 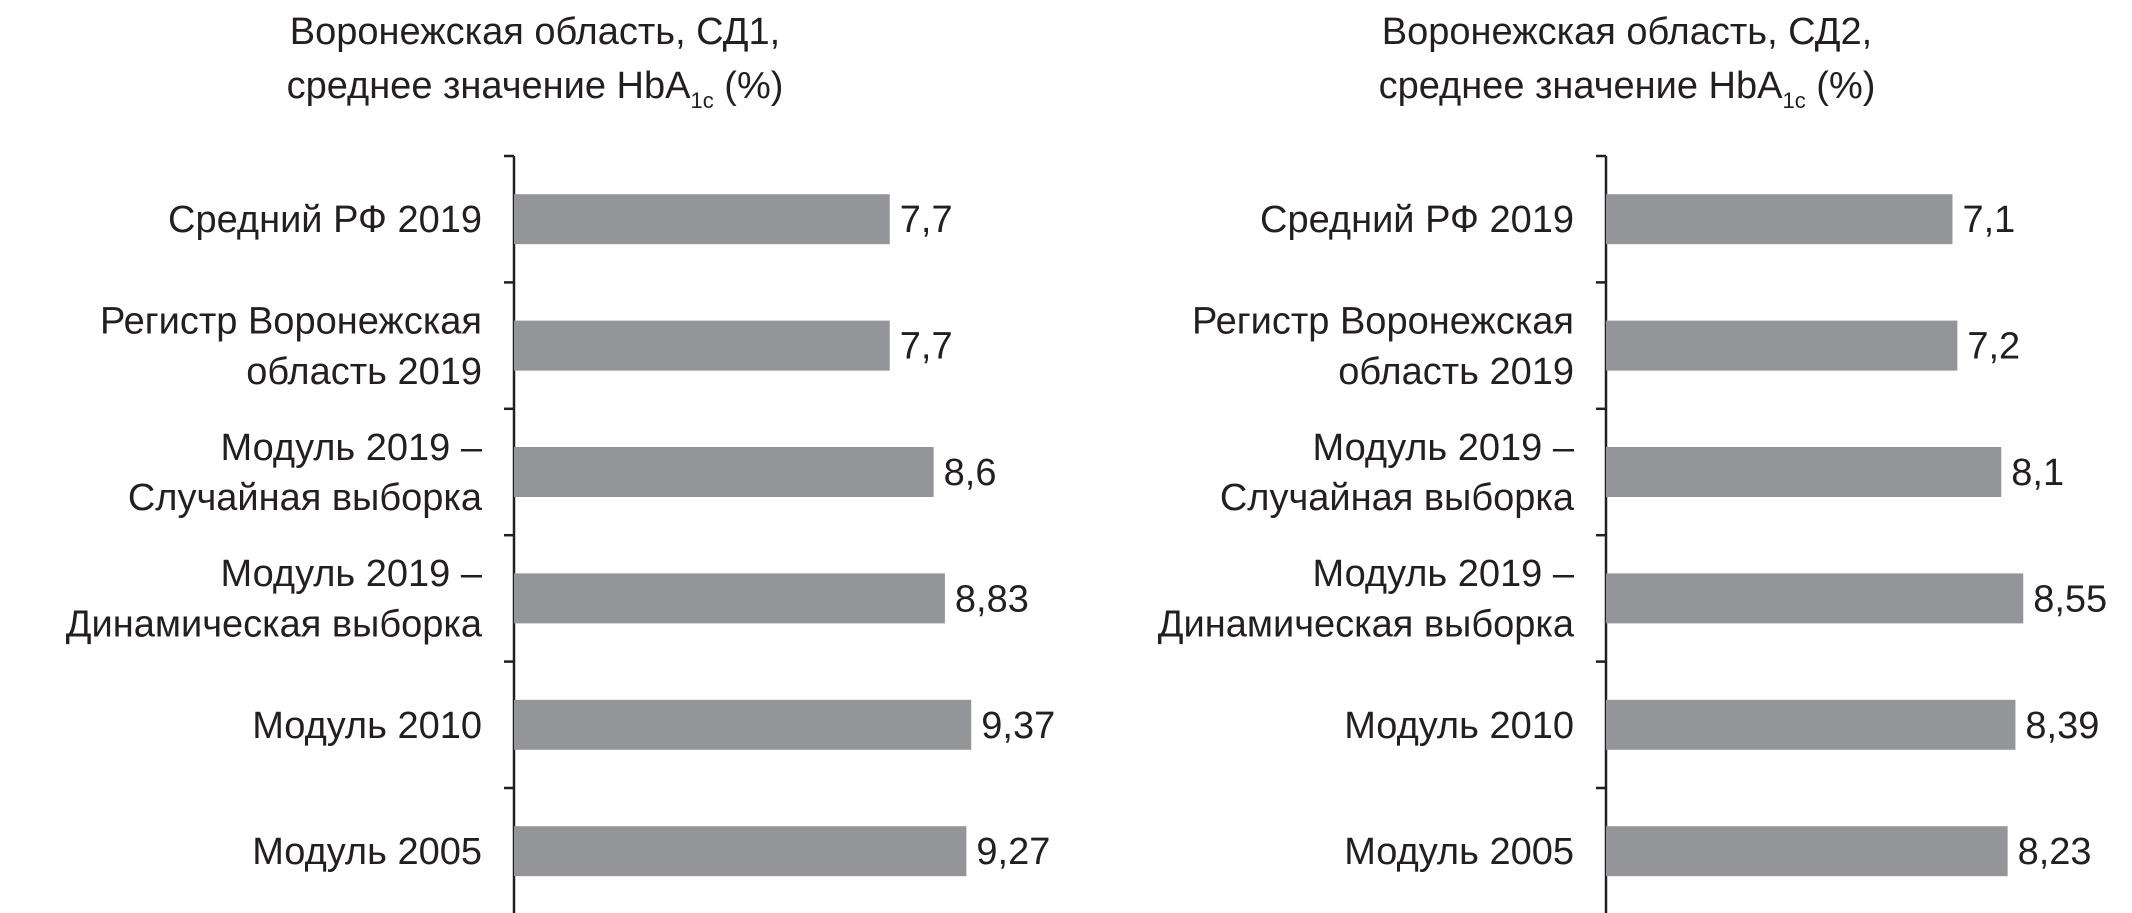 I want to click on data-label: 7,2, so click(x=1993, y=347).